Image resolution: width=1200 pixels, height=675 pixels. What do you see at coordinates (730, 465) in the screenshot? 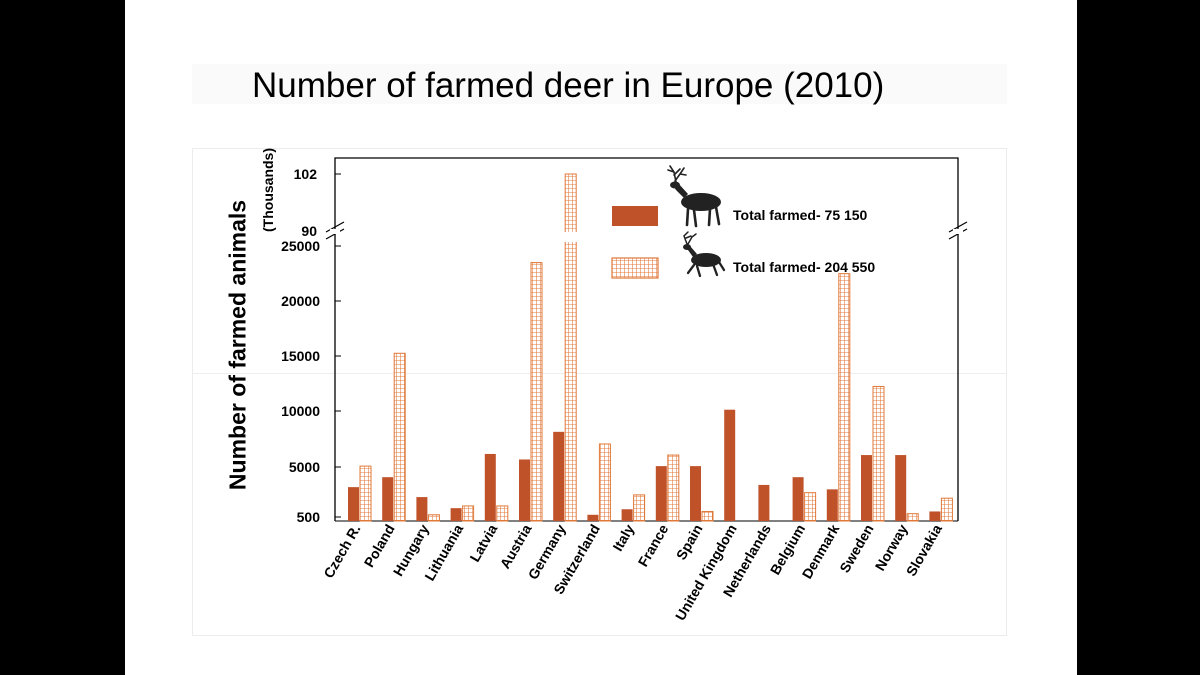
I see `bar-solid-united-kingdom` at bounding box center [730, 465].